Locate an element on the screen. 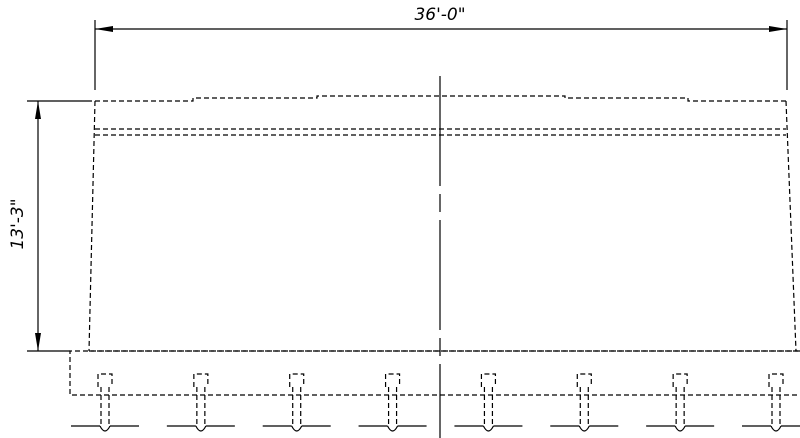 Image resolution: width=800 pixels, height=438 pixels. footing is located at coordinates (434, 373).